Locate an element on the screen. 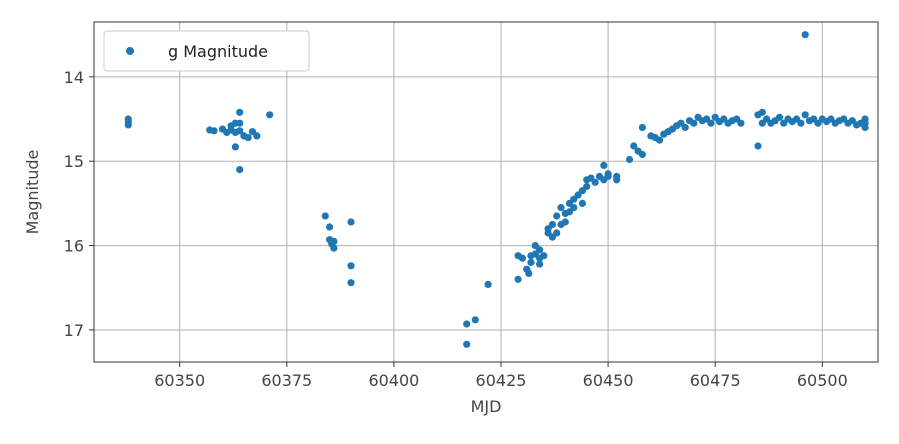  x-axis-label: MJD is located at coordinates (486, 406).